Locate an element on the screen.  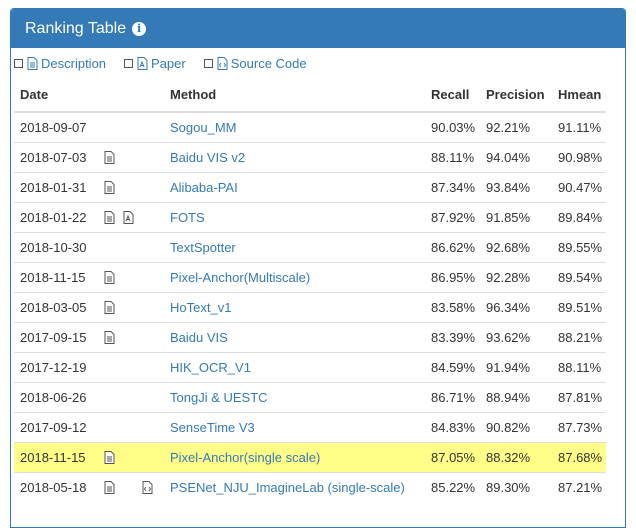
legend-source-code: Source Code is located at coordinates (255, 63).